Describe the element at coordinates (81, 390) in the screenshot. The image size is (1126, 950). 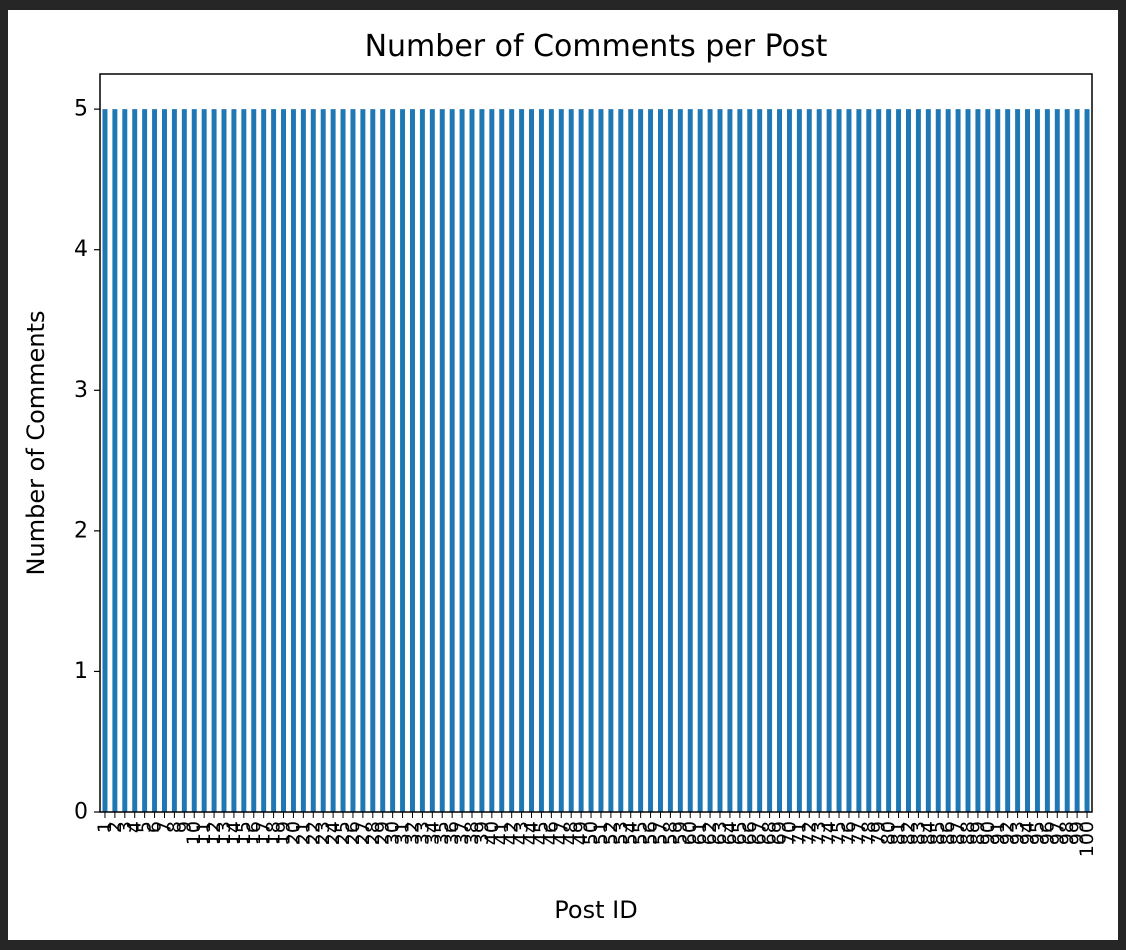
I see `y-tick-label: 3` at that location.